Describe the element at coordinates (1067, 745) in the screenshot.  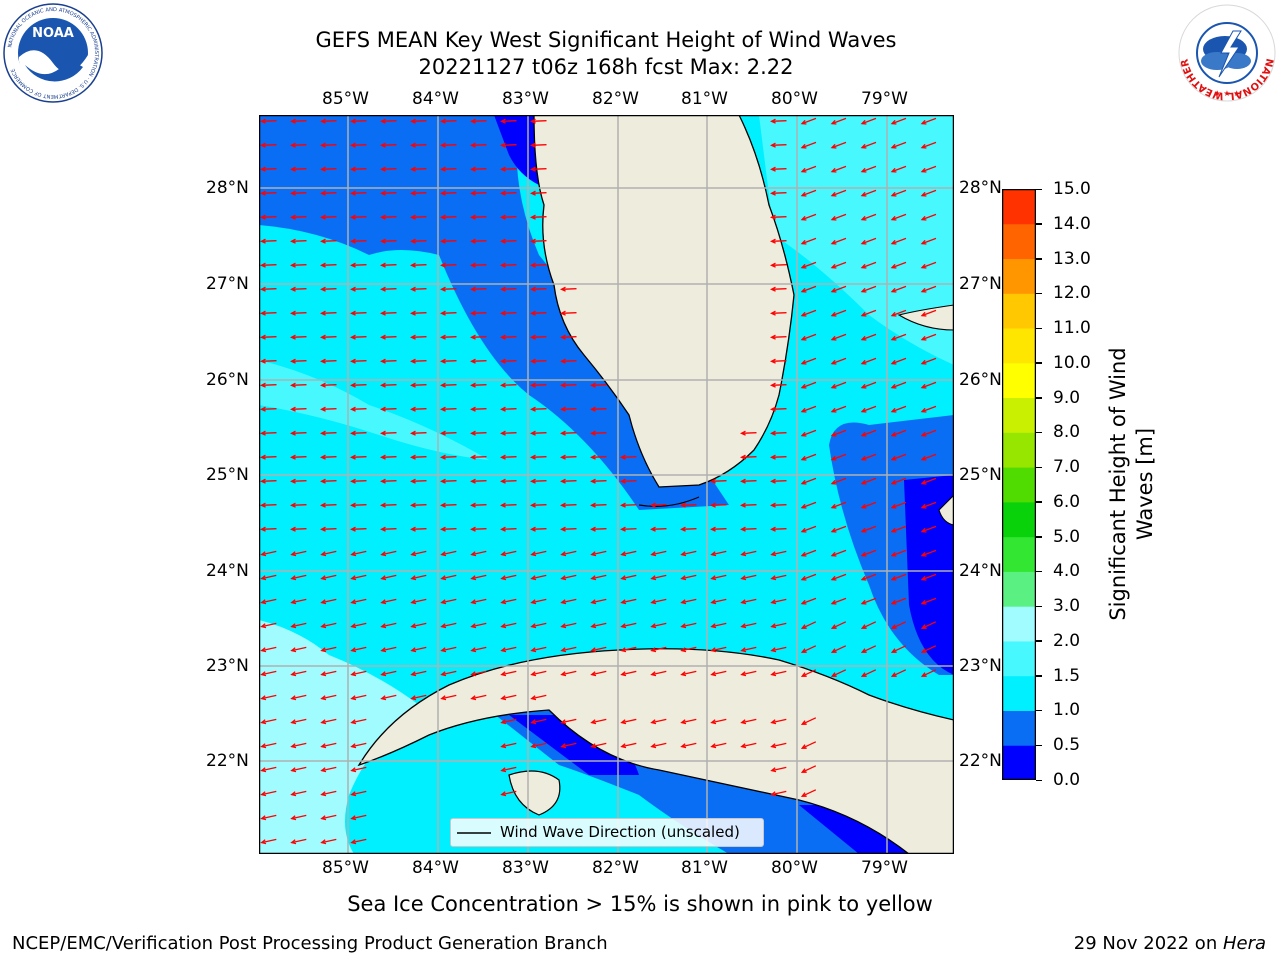
I see `colorbar-tick-label: 0.5` at that location.